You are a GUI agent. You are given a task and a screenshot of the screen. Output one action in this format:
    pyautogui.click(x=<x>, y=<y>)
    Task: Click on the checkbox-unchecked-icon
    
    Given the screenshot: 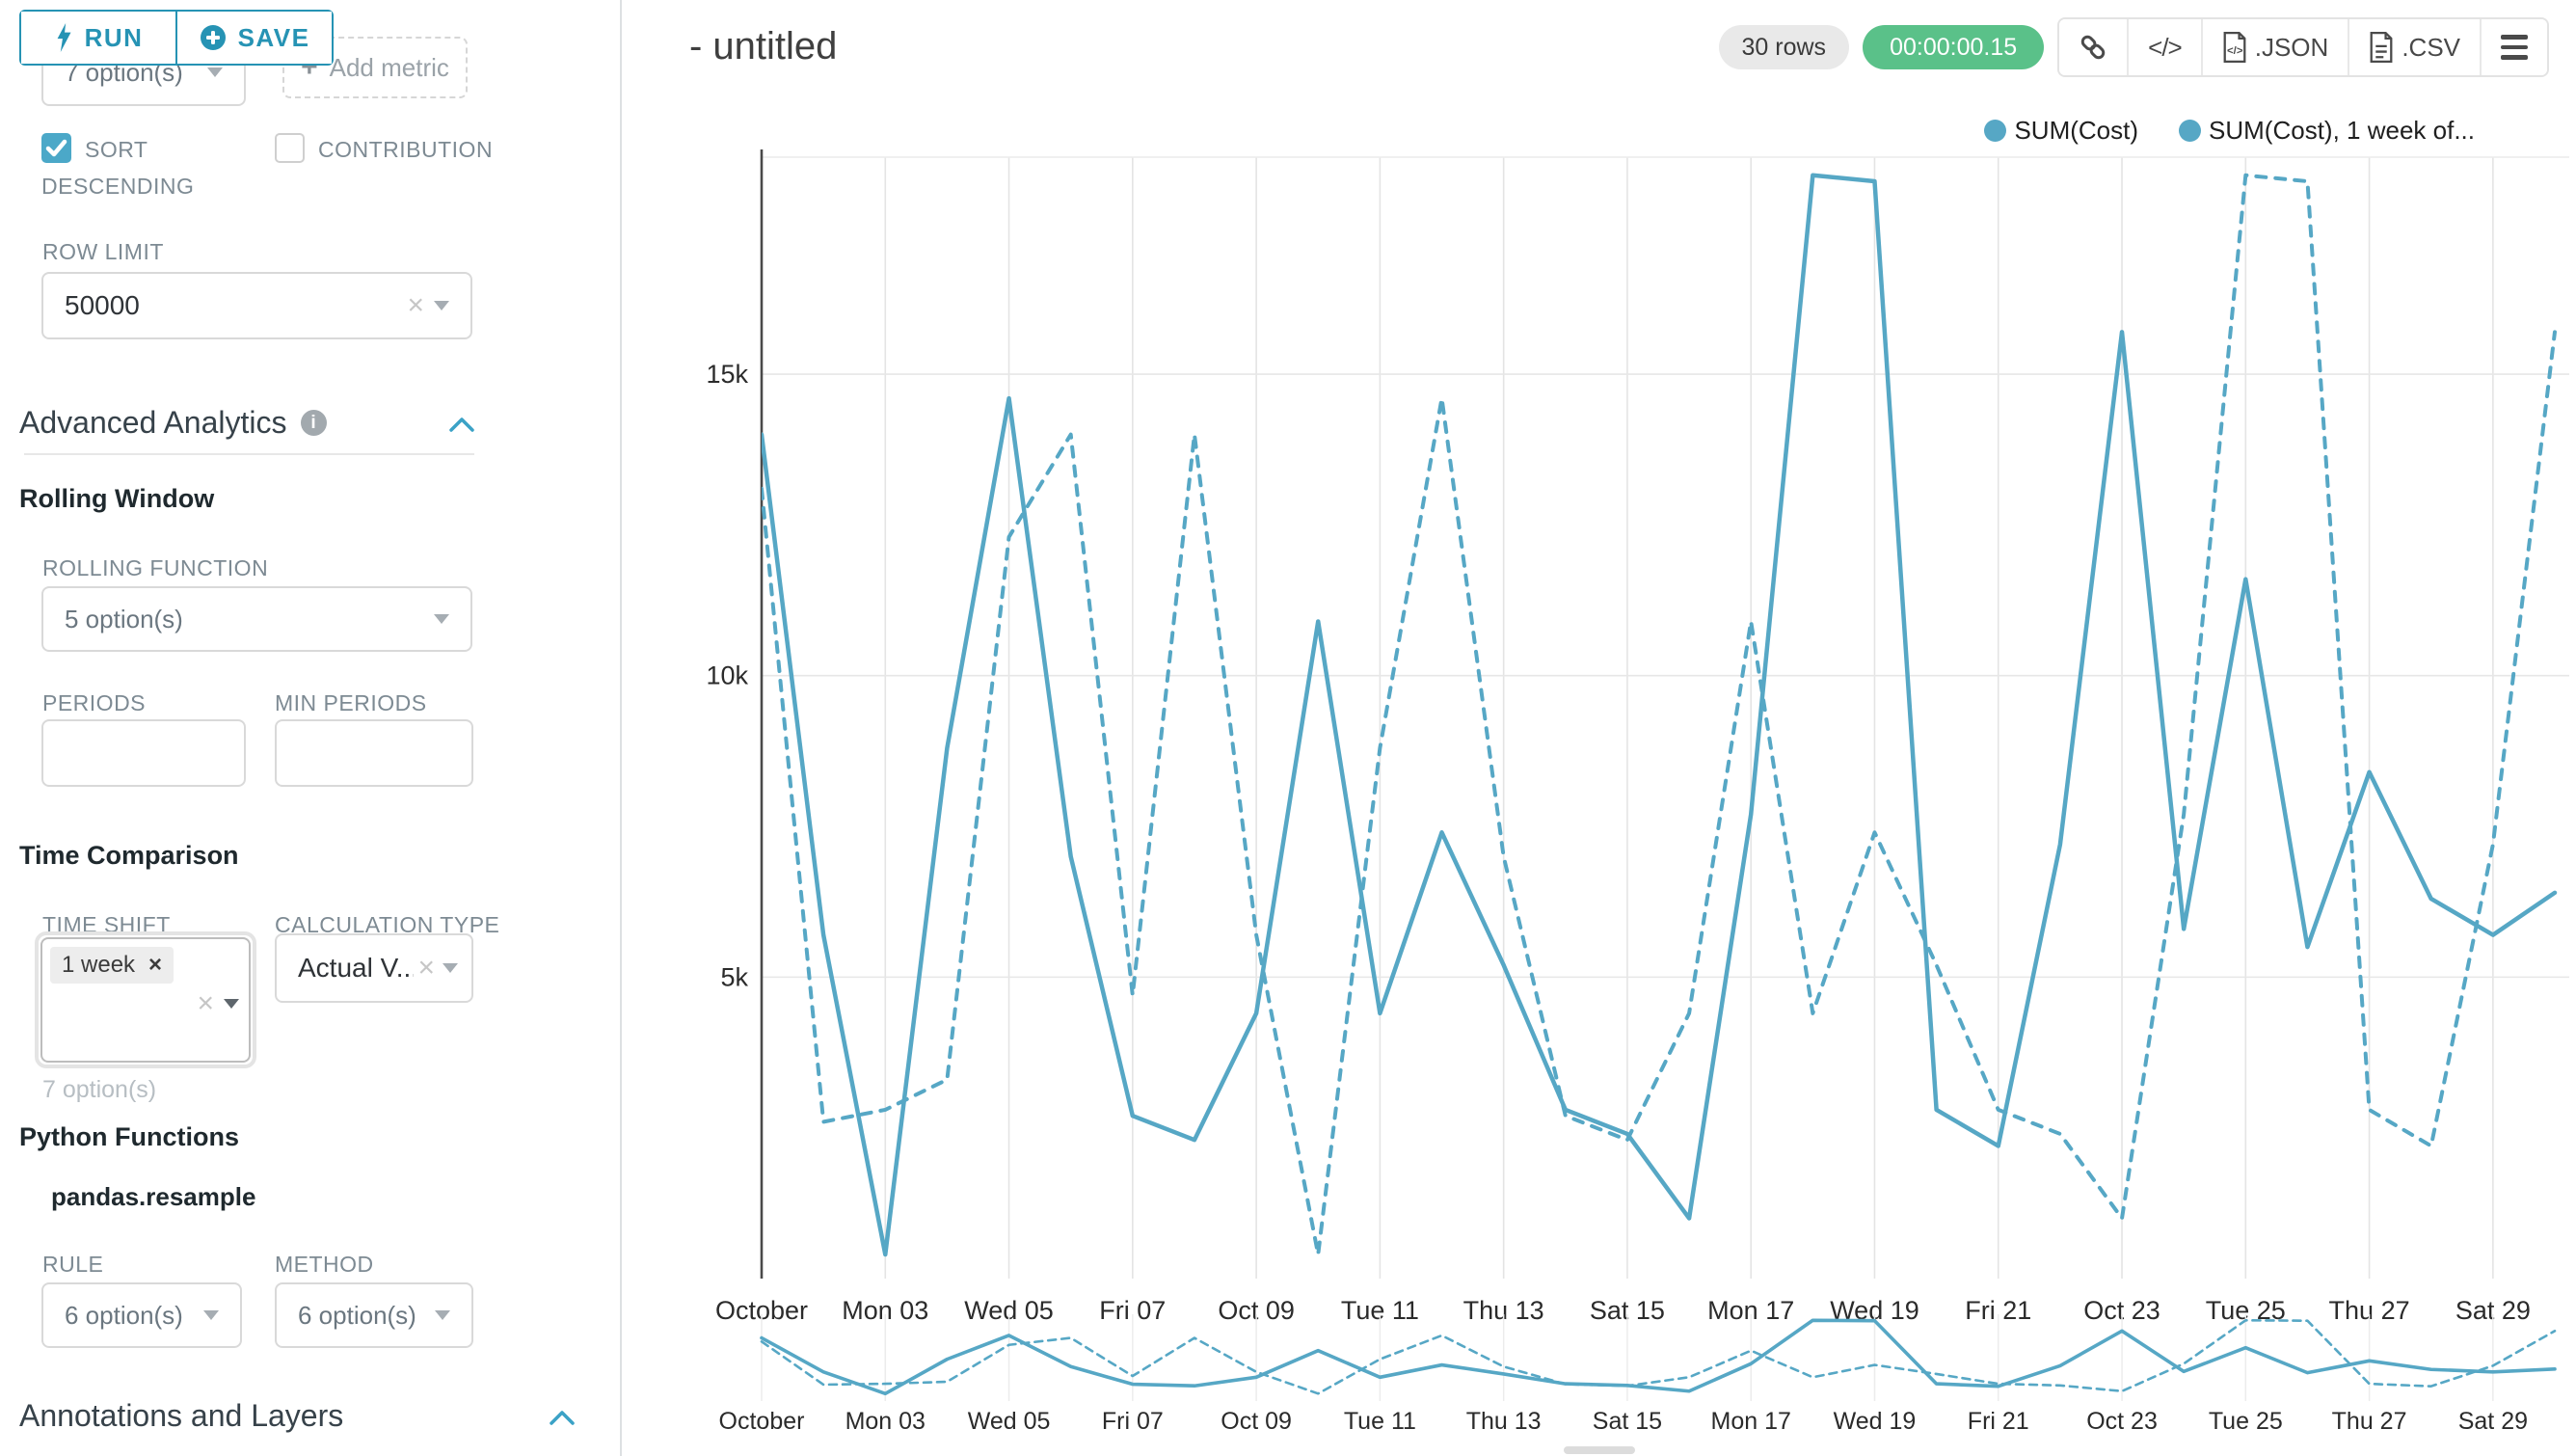 What is the action you would take?
    pyautogui.click(x=290, y=148)
    